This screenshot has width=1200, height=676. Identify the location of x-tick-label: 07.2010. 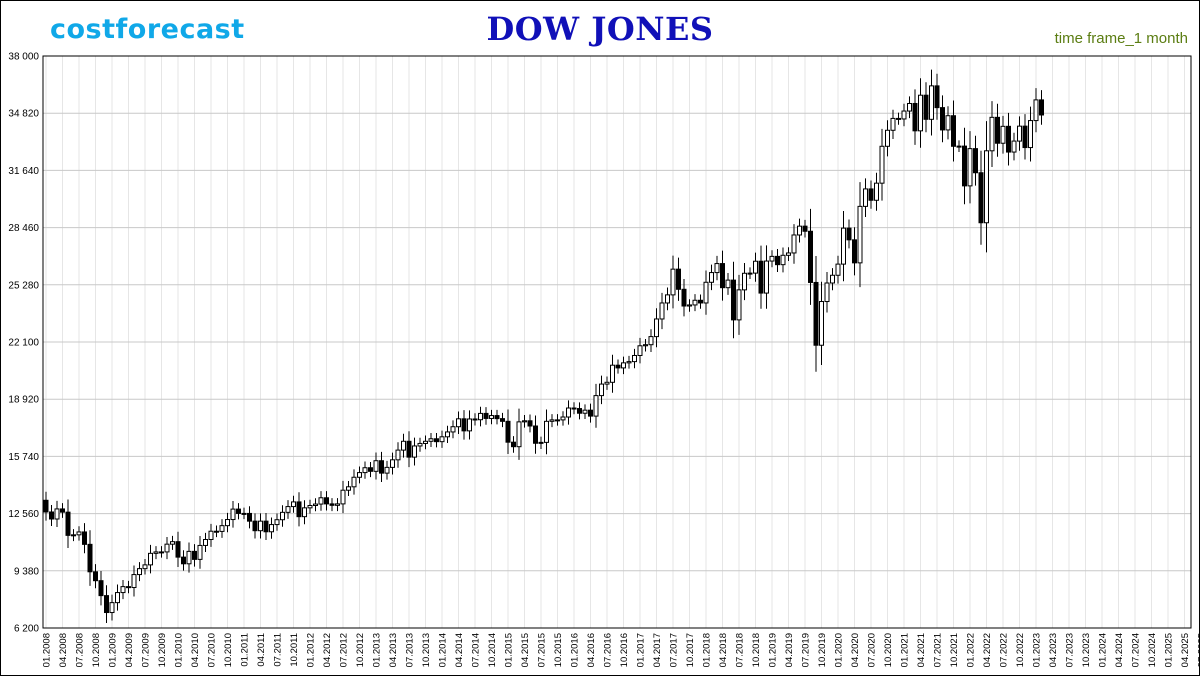
(212, 650).